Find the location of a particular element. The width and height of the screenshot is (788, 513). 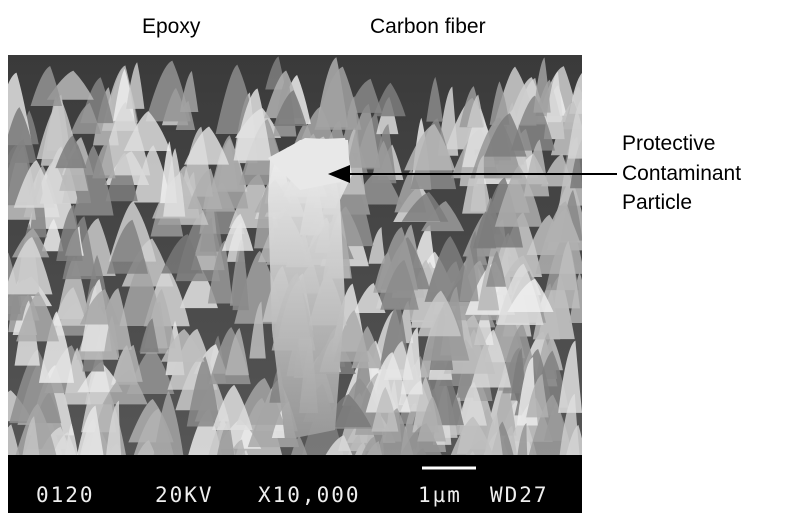

sem-info-bar is located at coordinates (295, 484).